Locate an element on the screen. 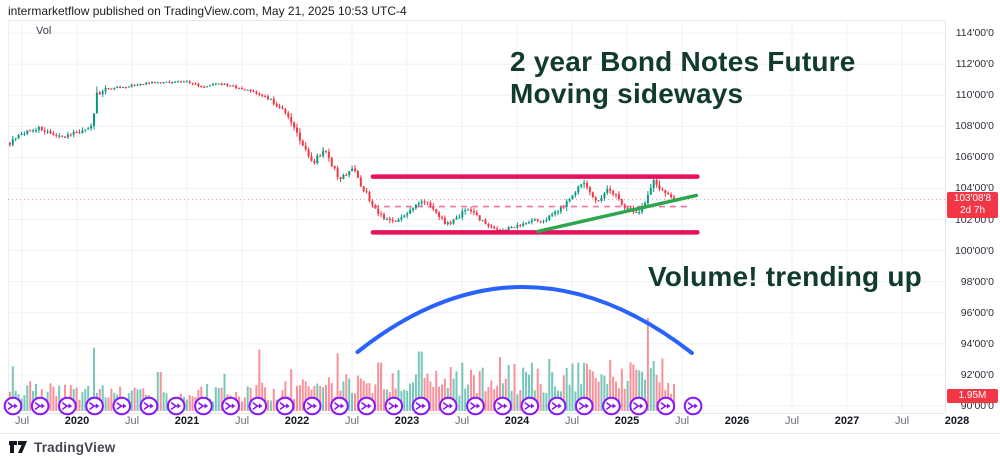 This screenshot has width=1000, height=460. price-axis-label: 98'00'0 is located at coordinates (977, 281).